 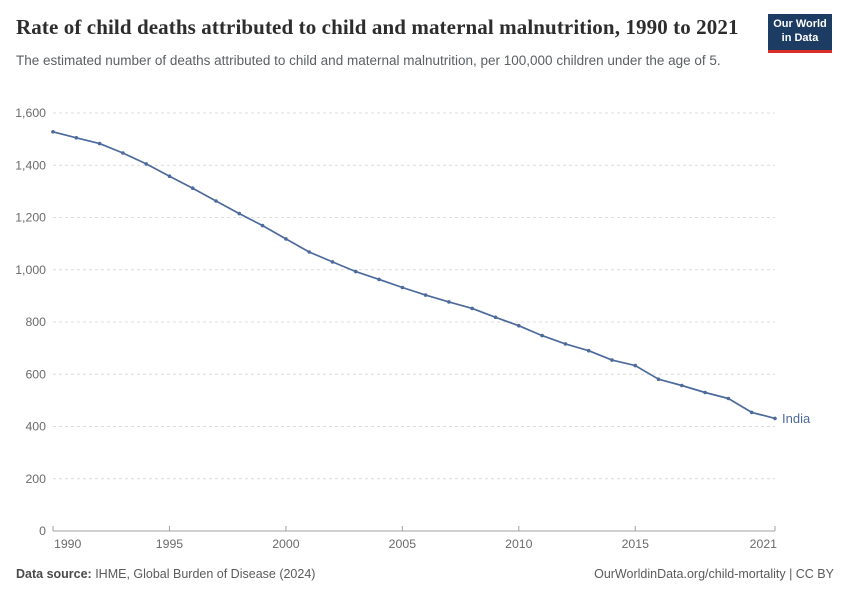 I want to click on owid-logo: Our World in Data, so click(x=800, y=33).